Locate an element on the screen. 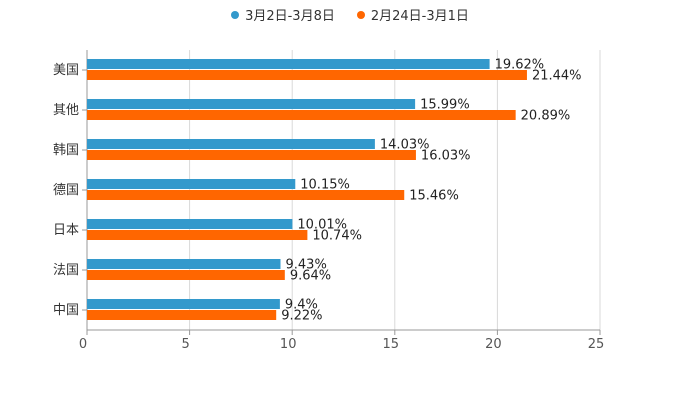 The image size is (700, 400). category-label: 德国 is located at coordinates (66, 190).